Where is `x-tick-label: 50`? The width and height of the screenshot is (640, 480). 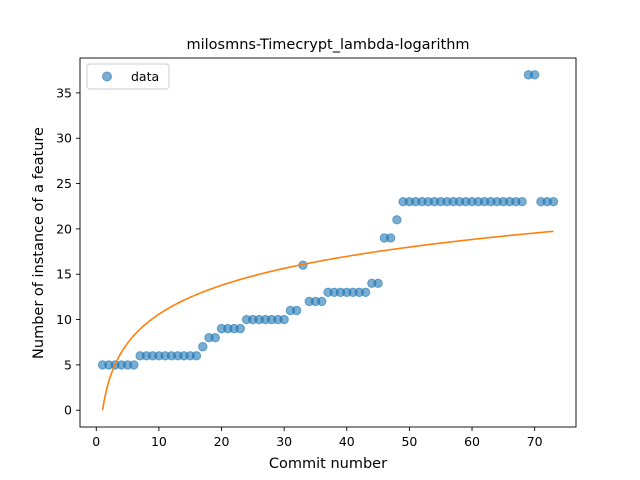 x-tick-label: 50 is located at coordinates (409, 441).